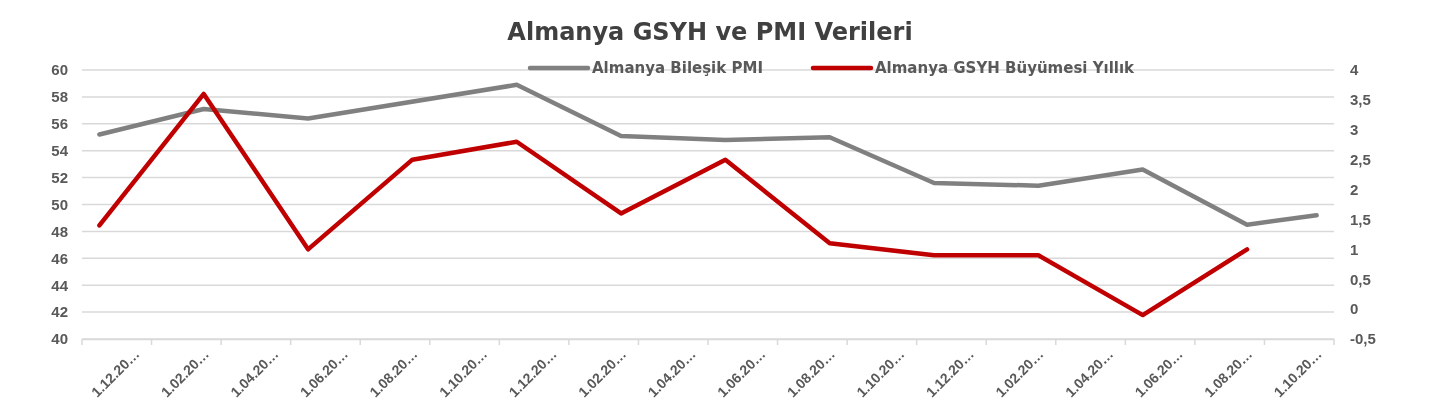 The image size is (1440, 419). I want to click on y-tick-label: 56, so click(59, 124).